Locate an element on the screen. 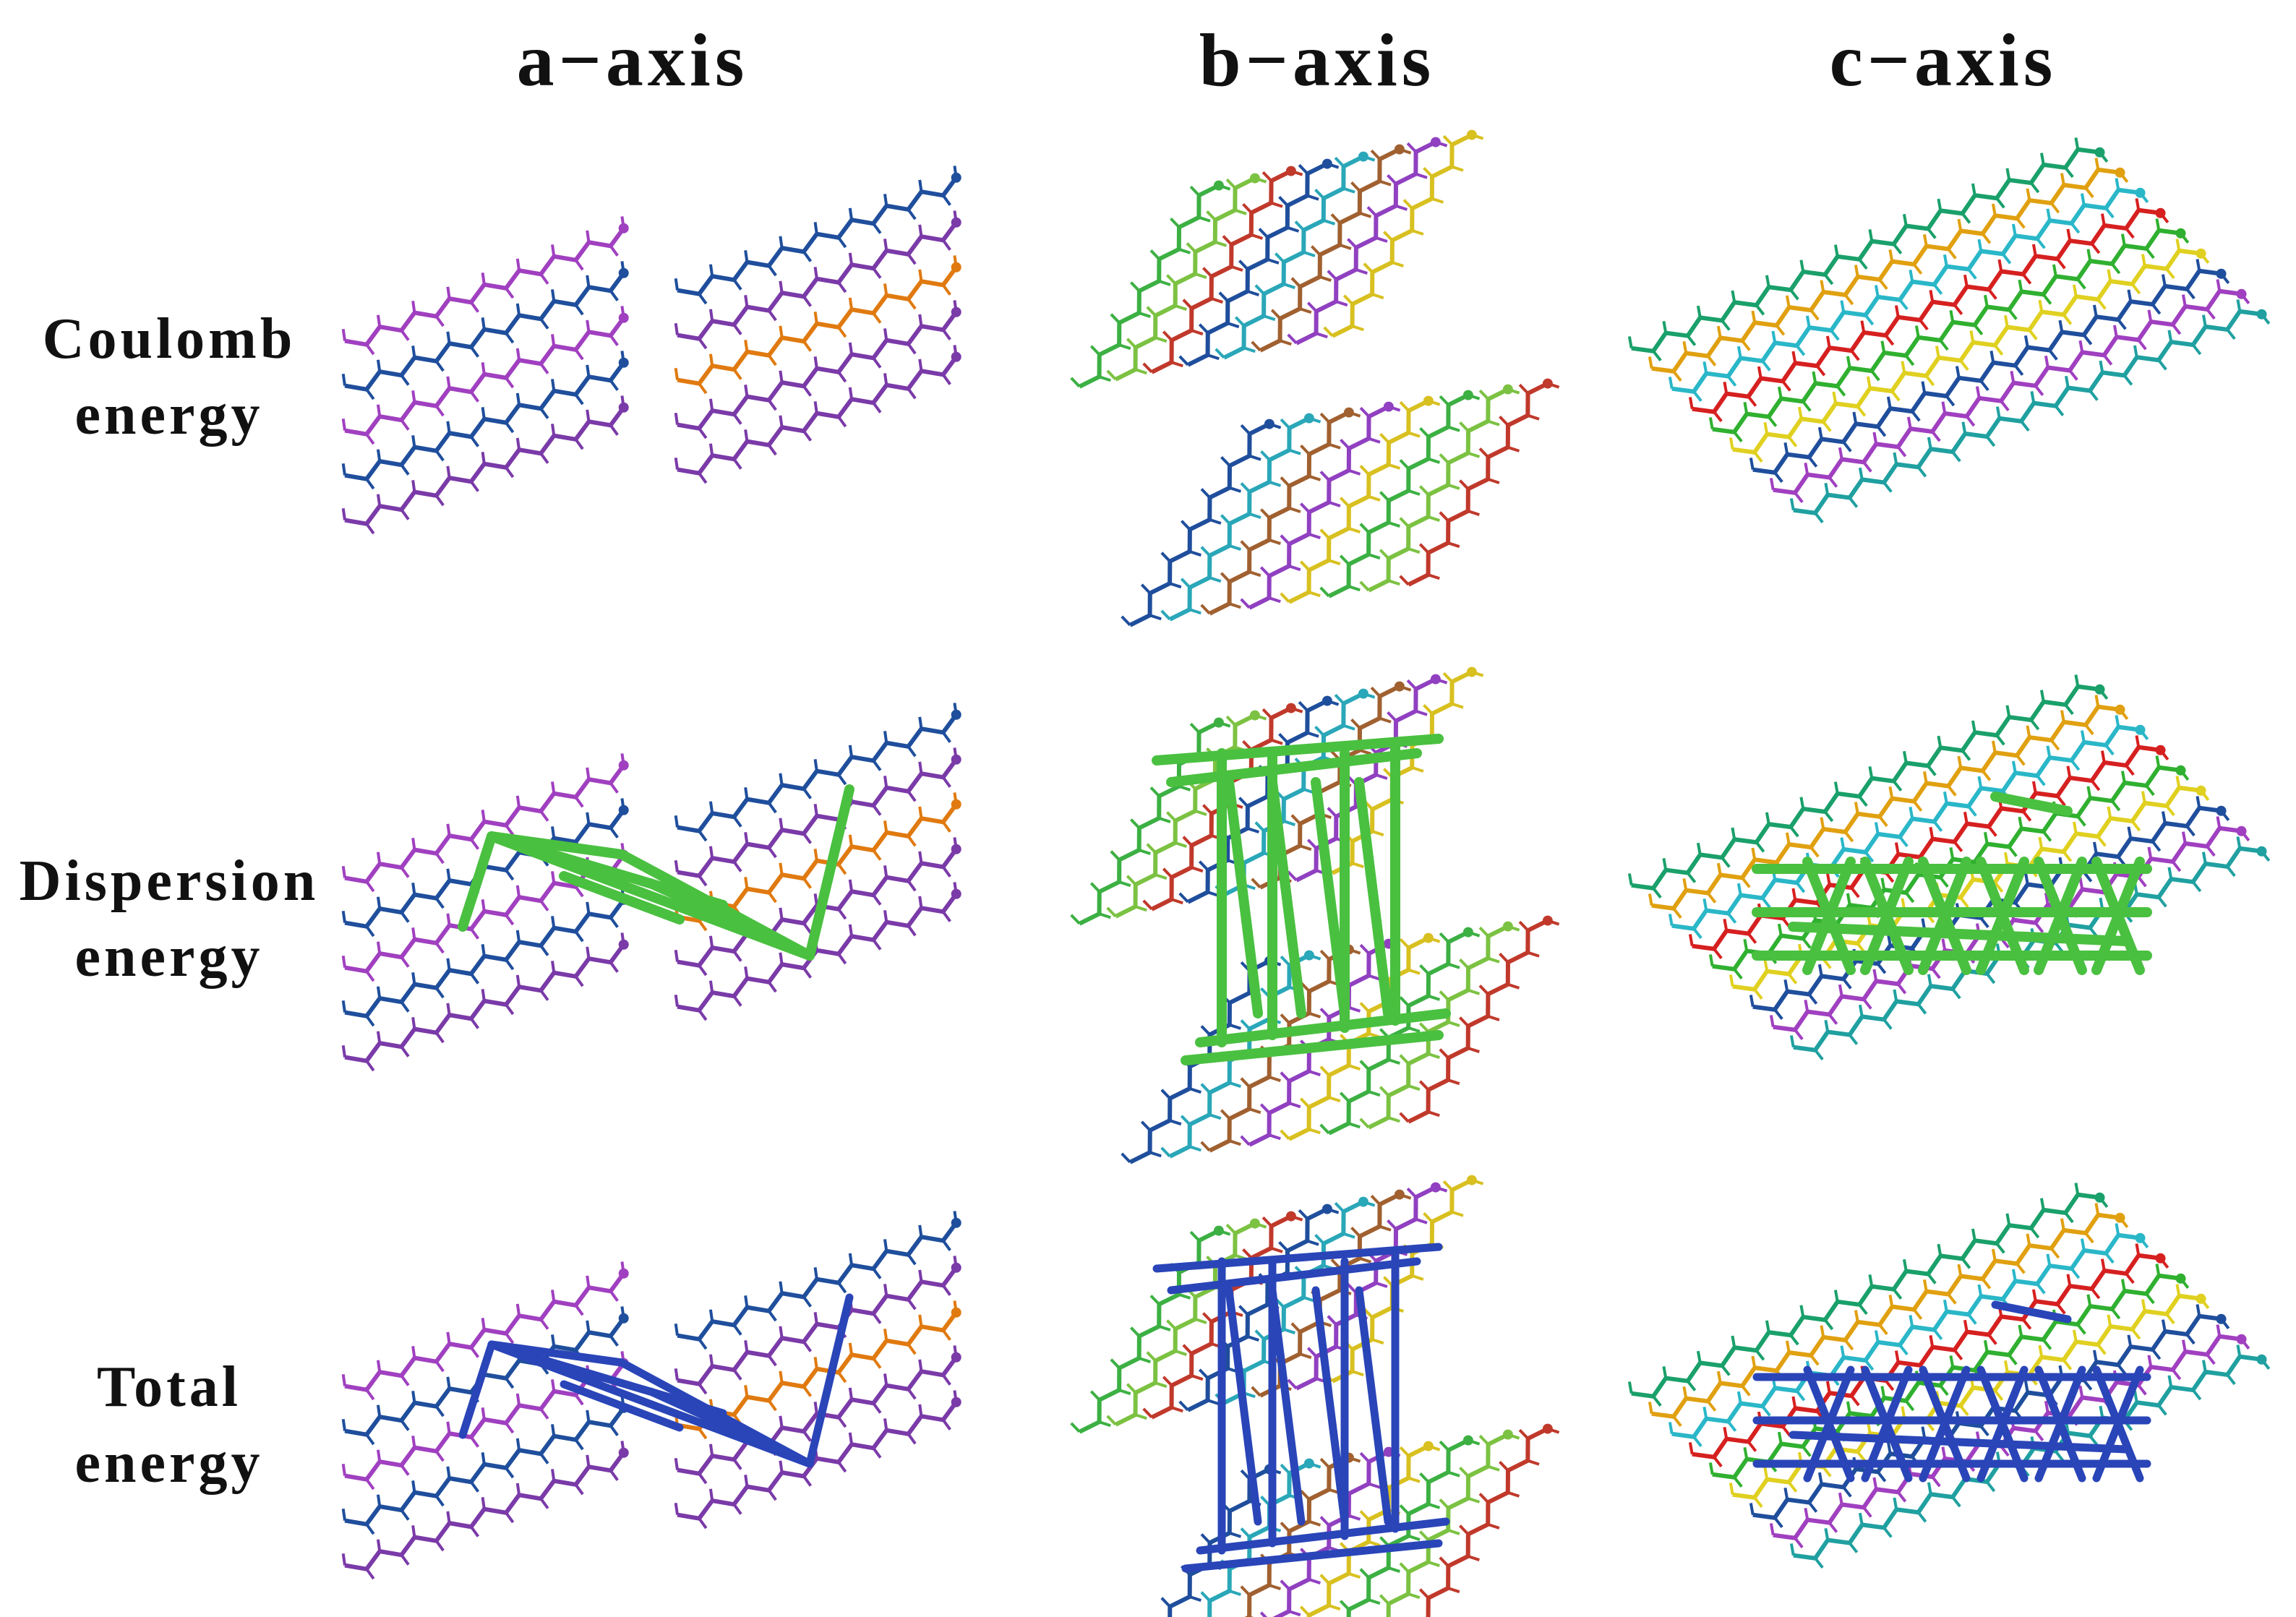  row-label: Dispersion is located at coordinates (170, 881).